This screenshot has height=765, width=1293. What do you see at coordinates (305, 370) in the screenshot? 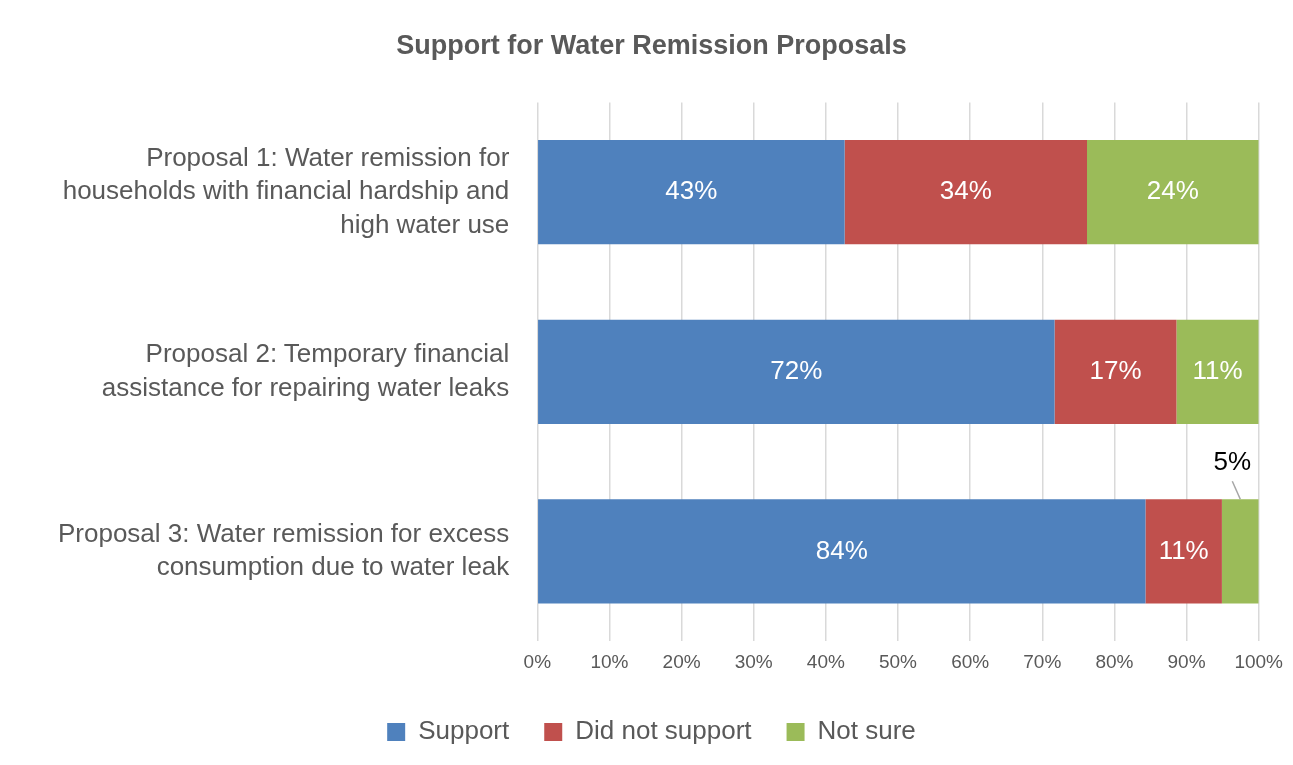
I see `y-tick-label: Proposal 2: Temporary financial assistance for repairing water leaks` at bounding box center [305, 370].